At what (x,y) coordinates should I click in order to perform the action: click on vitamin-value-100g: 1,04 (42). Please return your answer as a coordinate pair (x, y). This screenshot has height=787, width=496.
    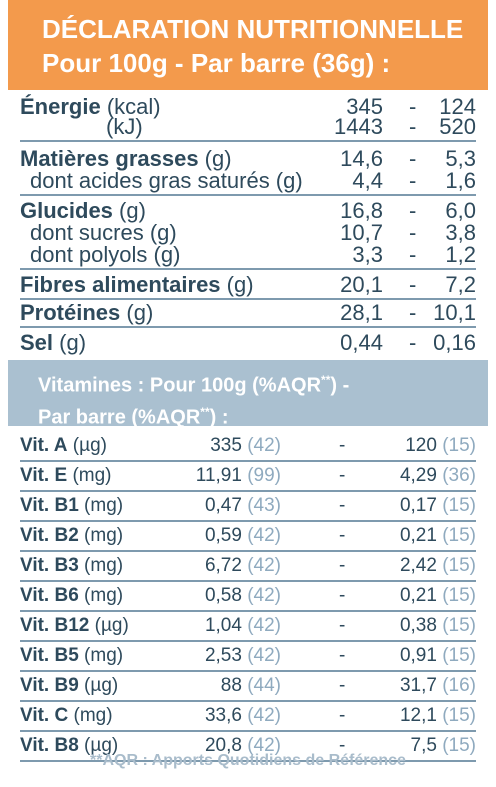
    Looking at the image, I should click on (242, 625).